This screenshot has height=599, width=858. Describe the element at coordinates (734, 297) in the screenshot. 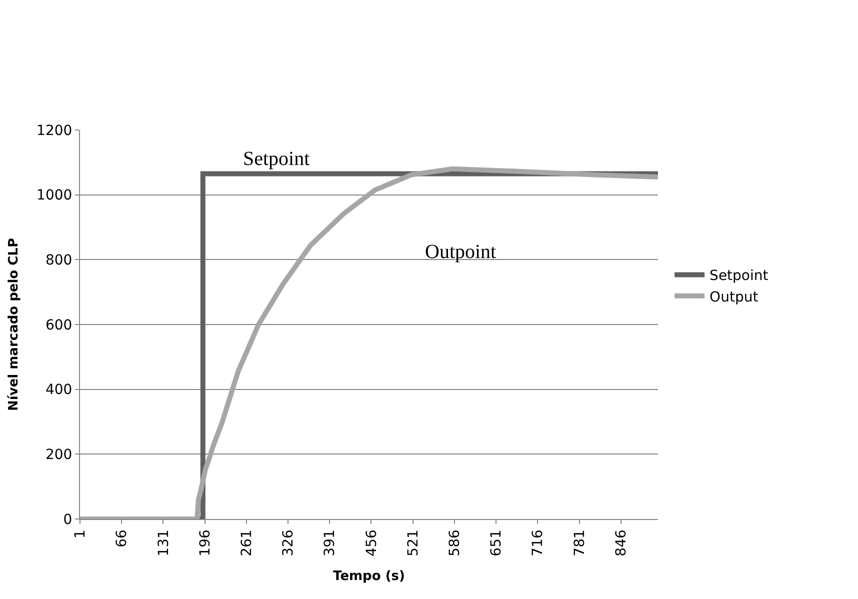

I see `legend-label: Output` at that location.